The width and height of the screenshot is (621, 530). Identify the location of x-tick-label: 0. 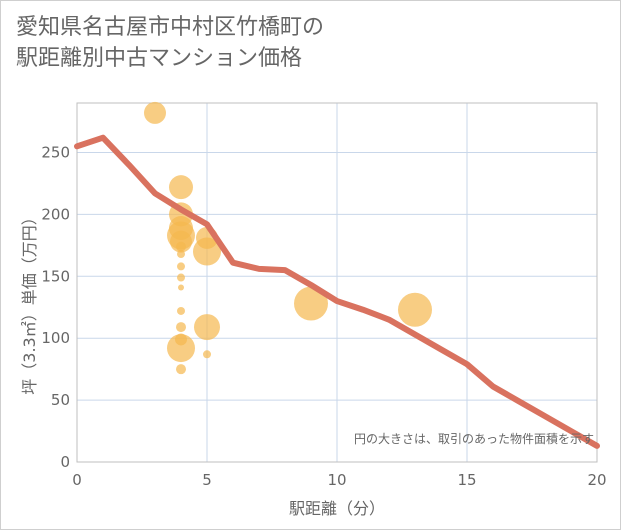
(77, 480).